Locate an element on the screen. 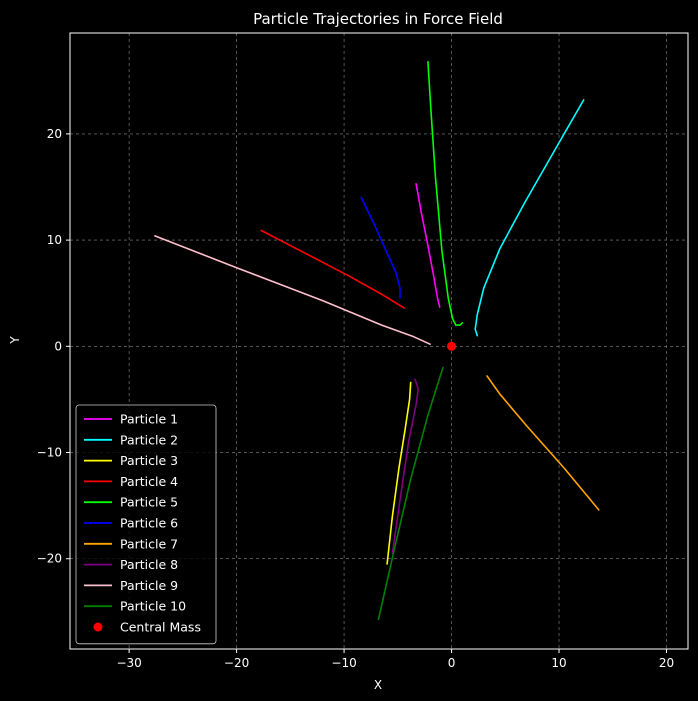  chart-title: Particle Trajectories in Force Field is located at coordinates (378, 19).